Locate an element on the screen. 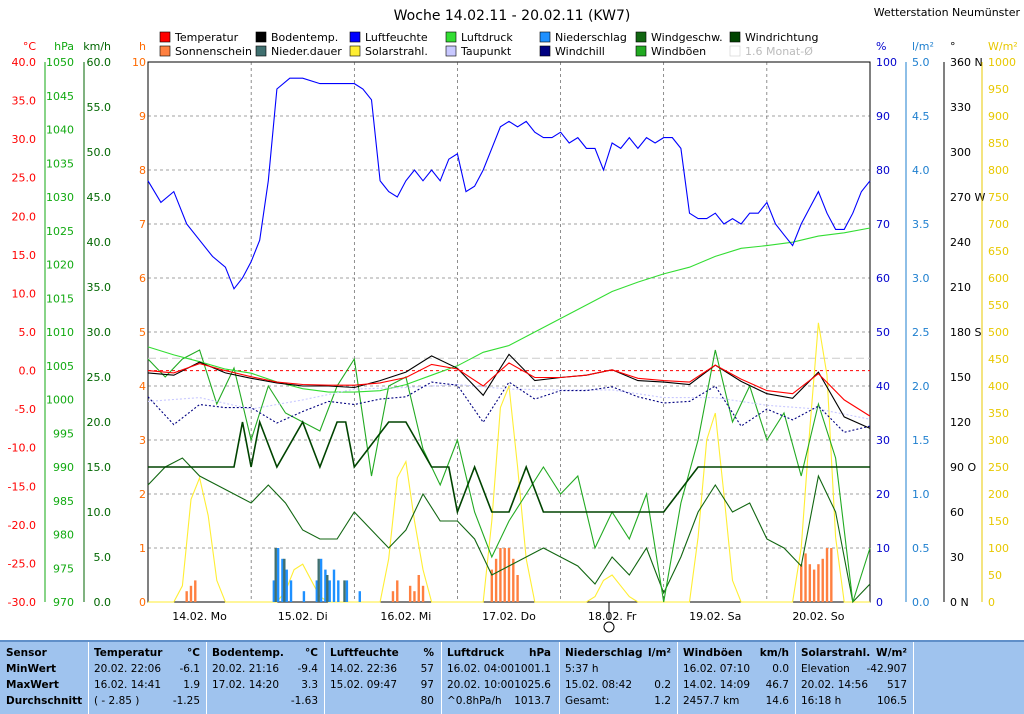  stats-row: MaxWert is located at coordinates (43, 685).